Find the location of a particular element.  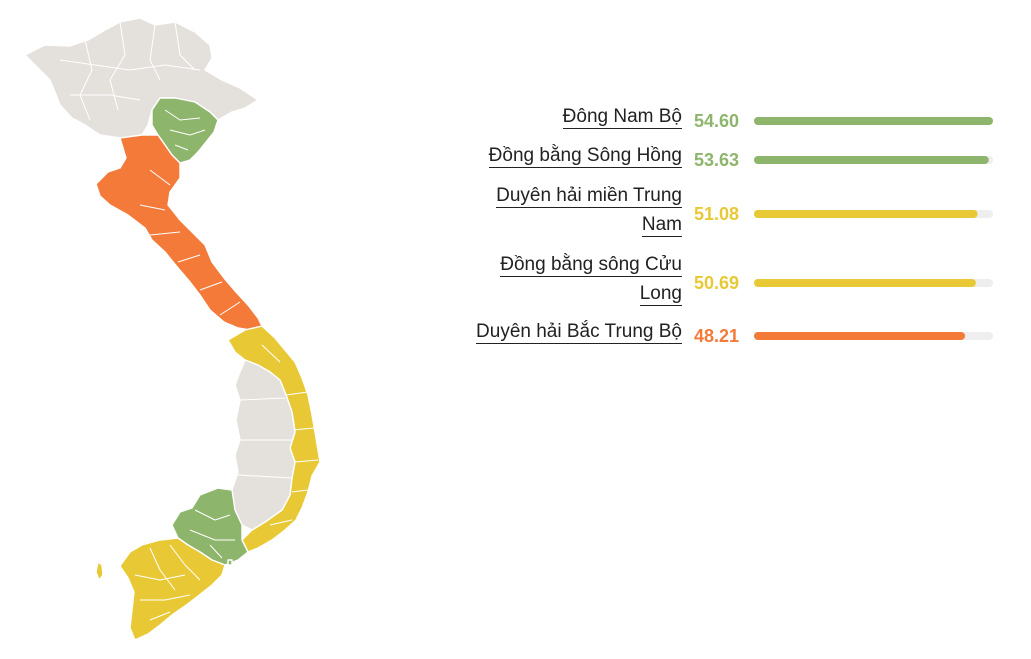

category-label-duyen-hai-mien-trung-nam-line-2: Nam is located at coordinates (661, 225).